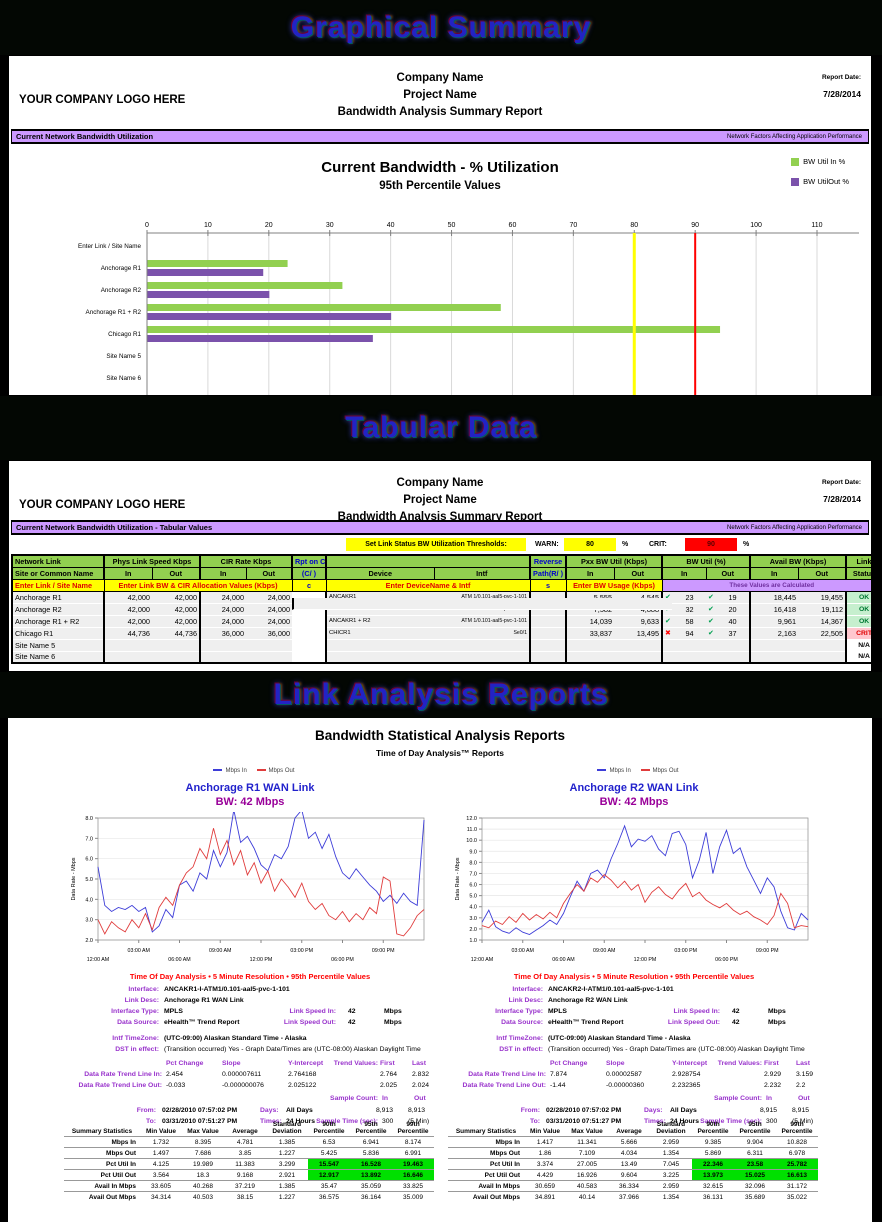  Describe the element at coordinates (671, 1164) in the screenshot. I see `summary-value: 7.045` at that location.